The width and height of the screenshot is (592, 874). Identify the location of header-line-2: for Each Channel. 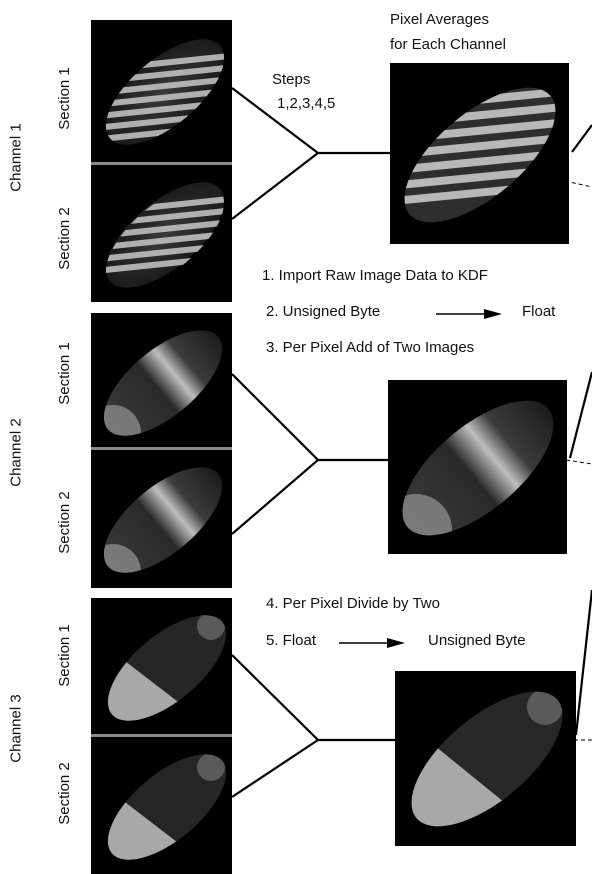
(448, 44).